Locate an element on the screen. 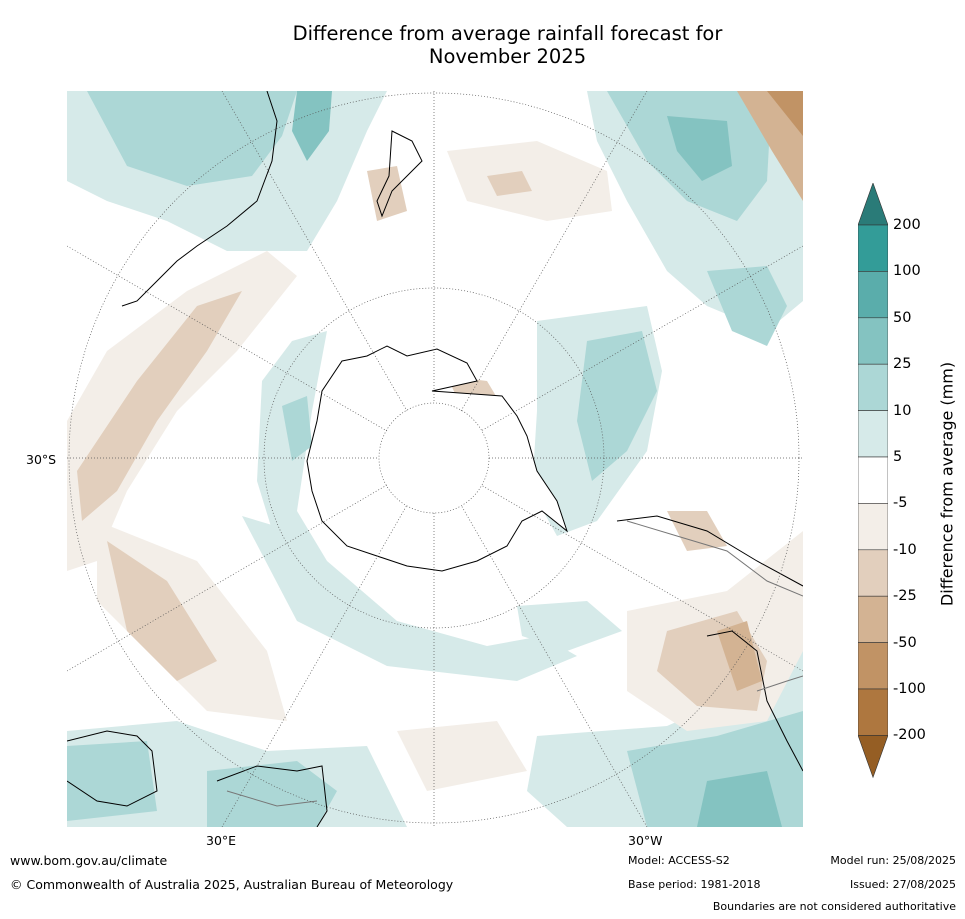 The width and height of the screenshot is (965, 919). coast-south-america-east is located at coordinates (754, 701).